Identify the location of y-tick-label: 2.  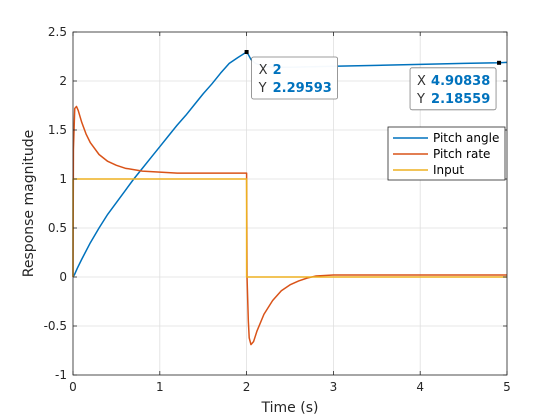
(63, 81).